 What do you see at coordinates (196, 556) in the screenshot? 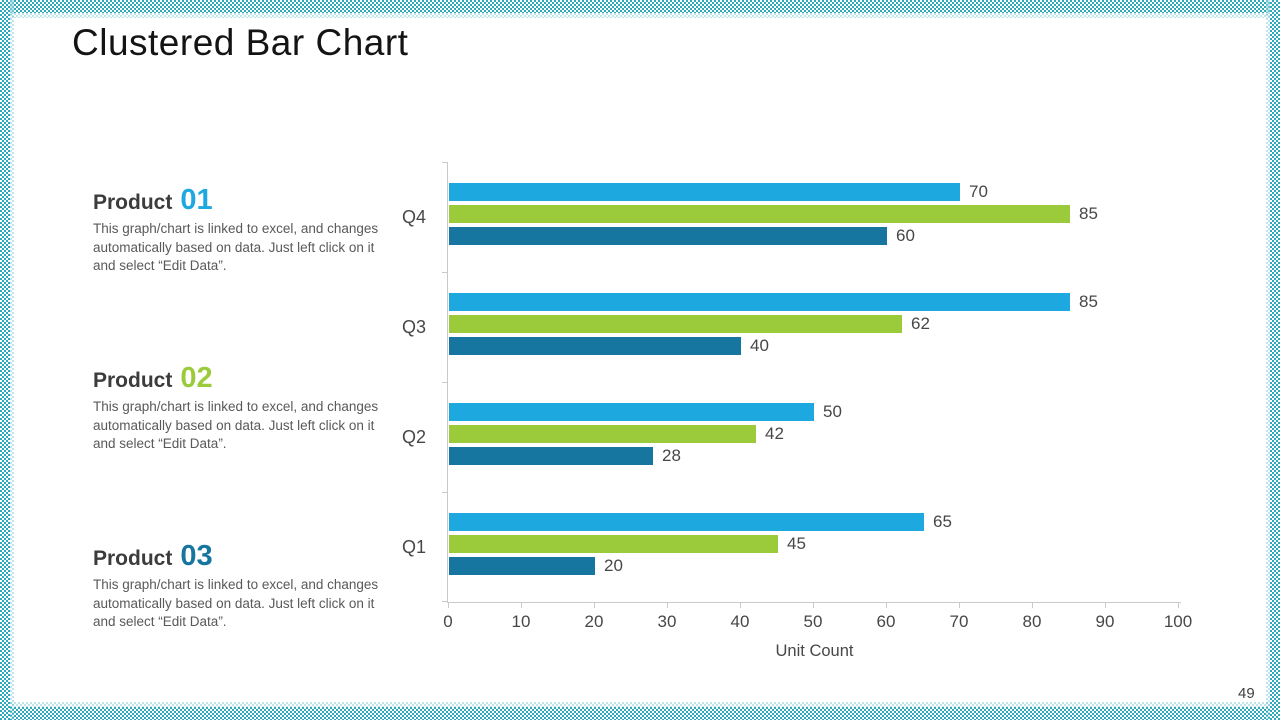
I see `product-03-number: 03` at bounding box center [196, 556].